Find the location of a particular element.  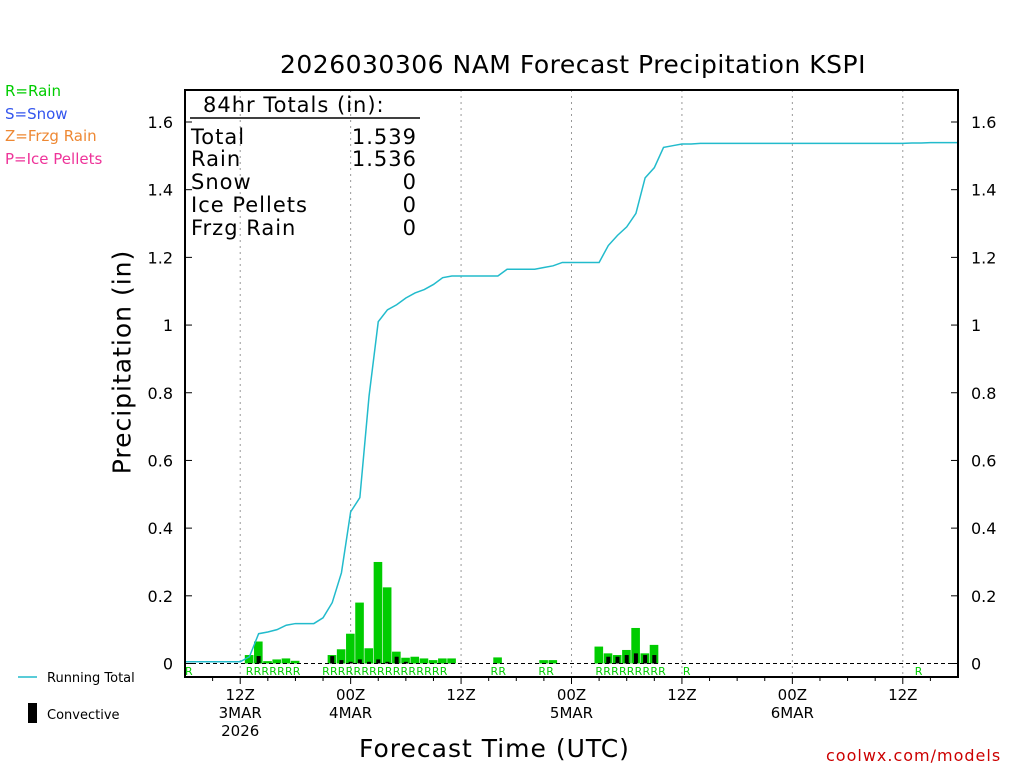

y-tick-label-left-0: 0 is located at coordinates (168, 664).